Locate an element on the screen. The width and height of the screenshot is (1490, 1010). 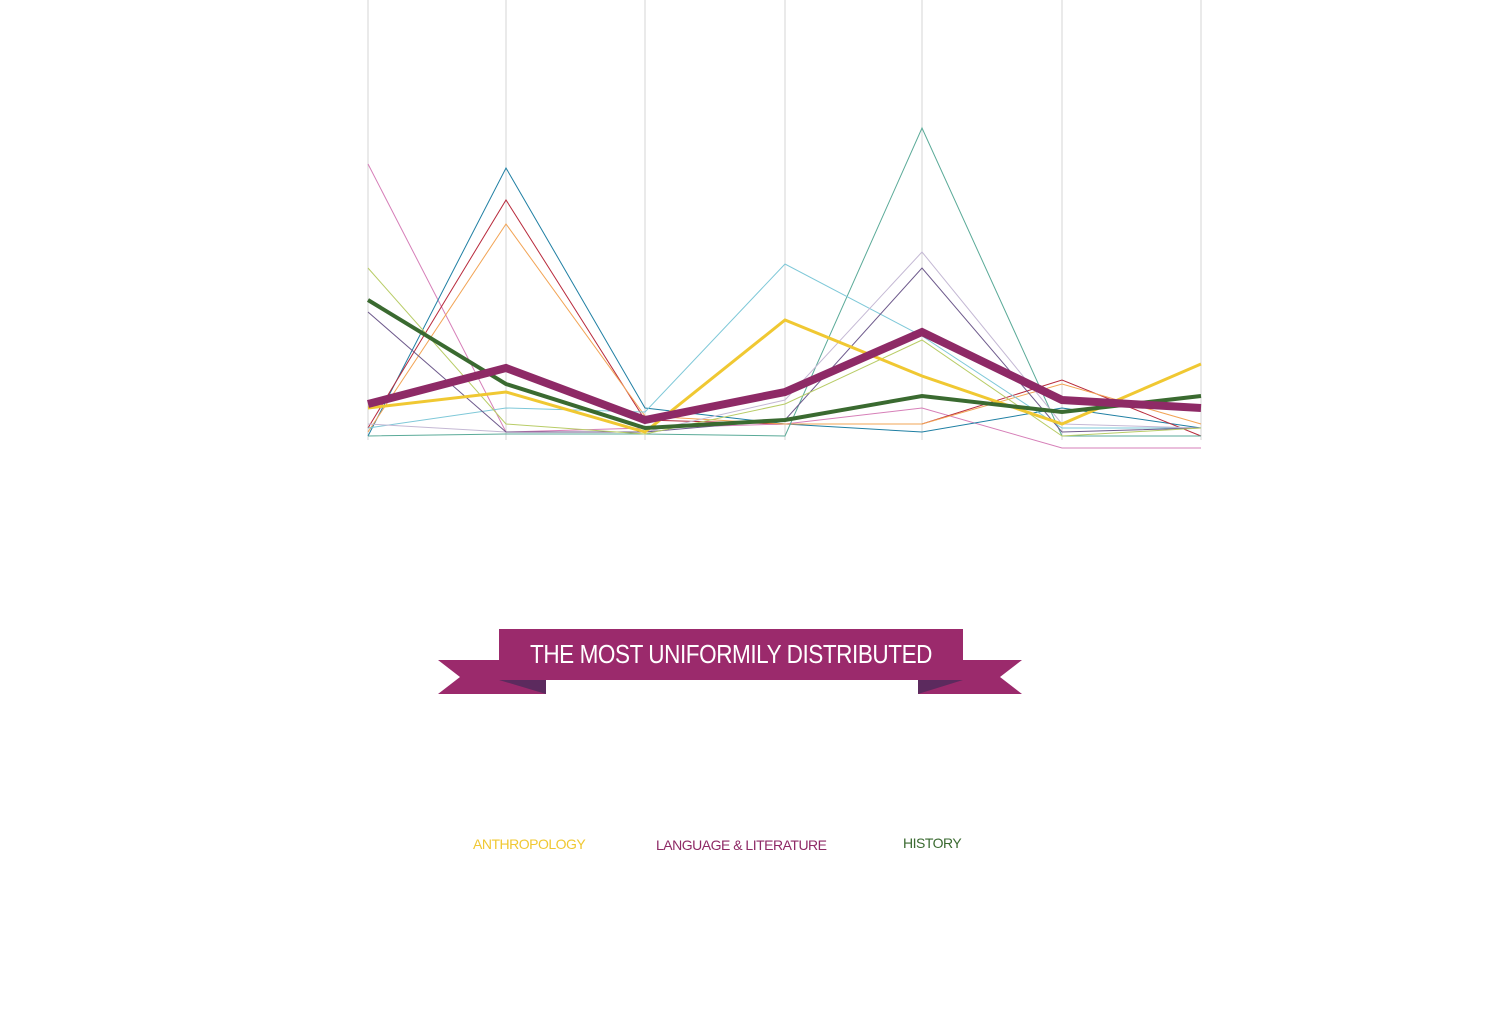
banner-main is located at coordinates (731, 654).